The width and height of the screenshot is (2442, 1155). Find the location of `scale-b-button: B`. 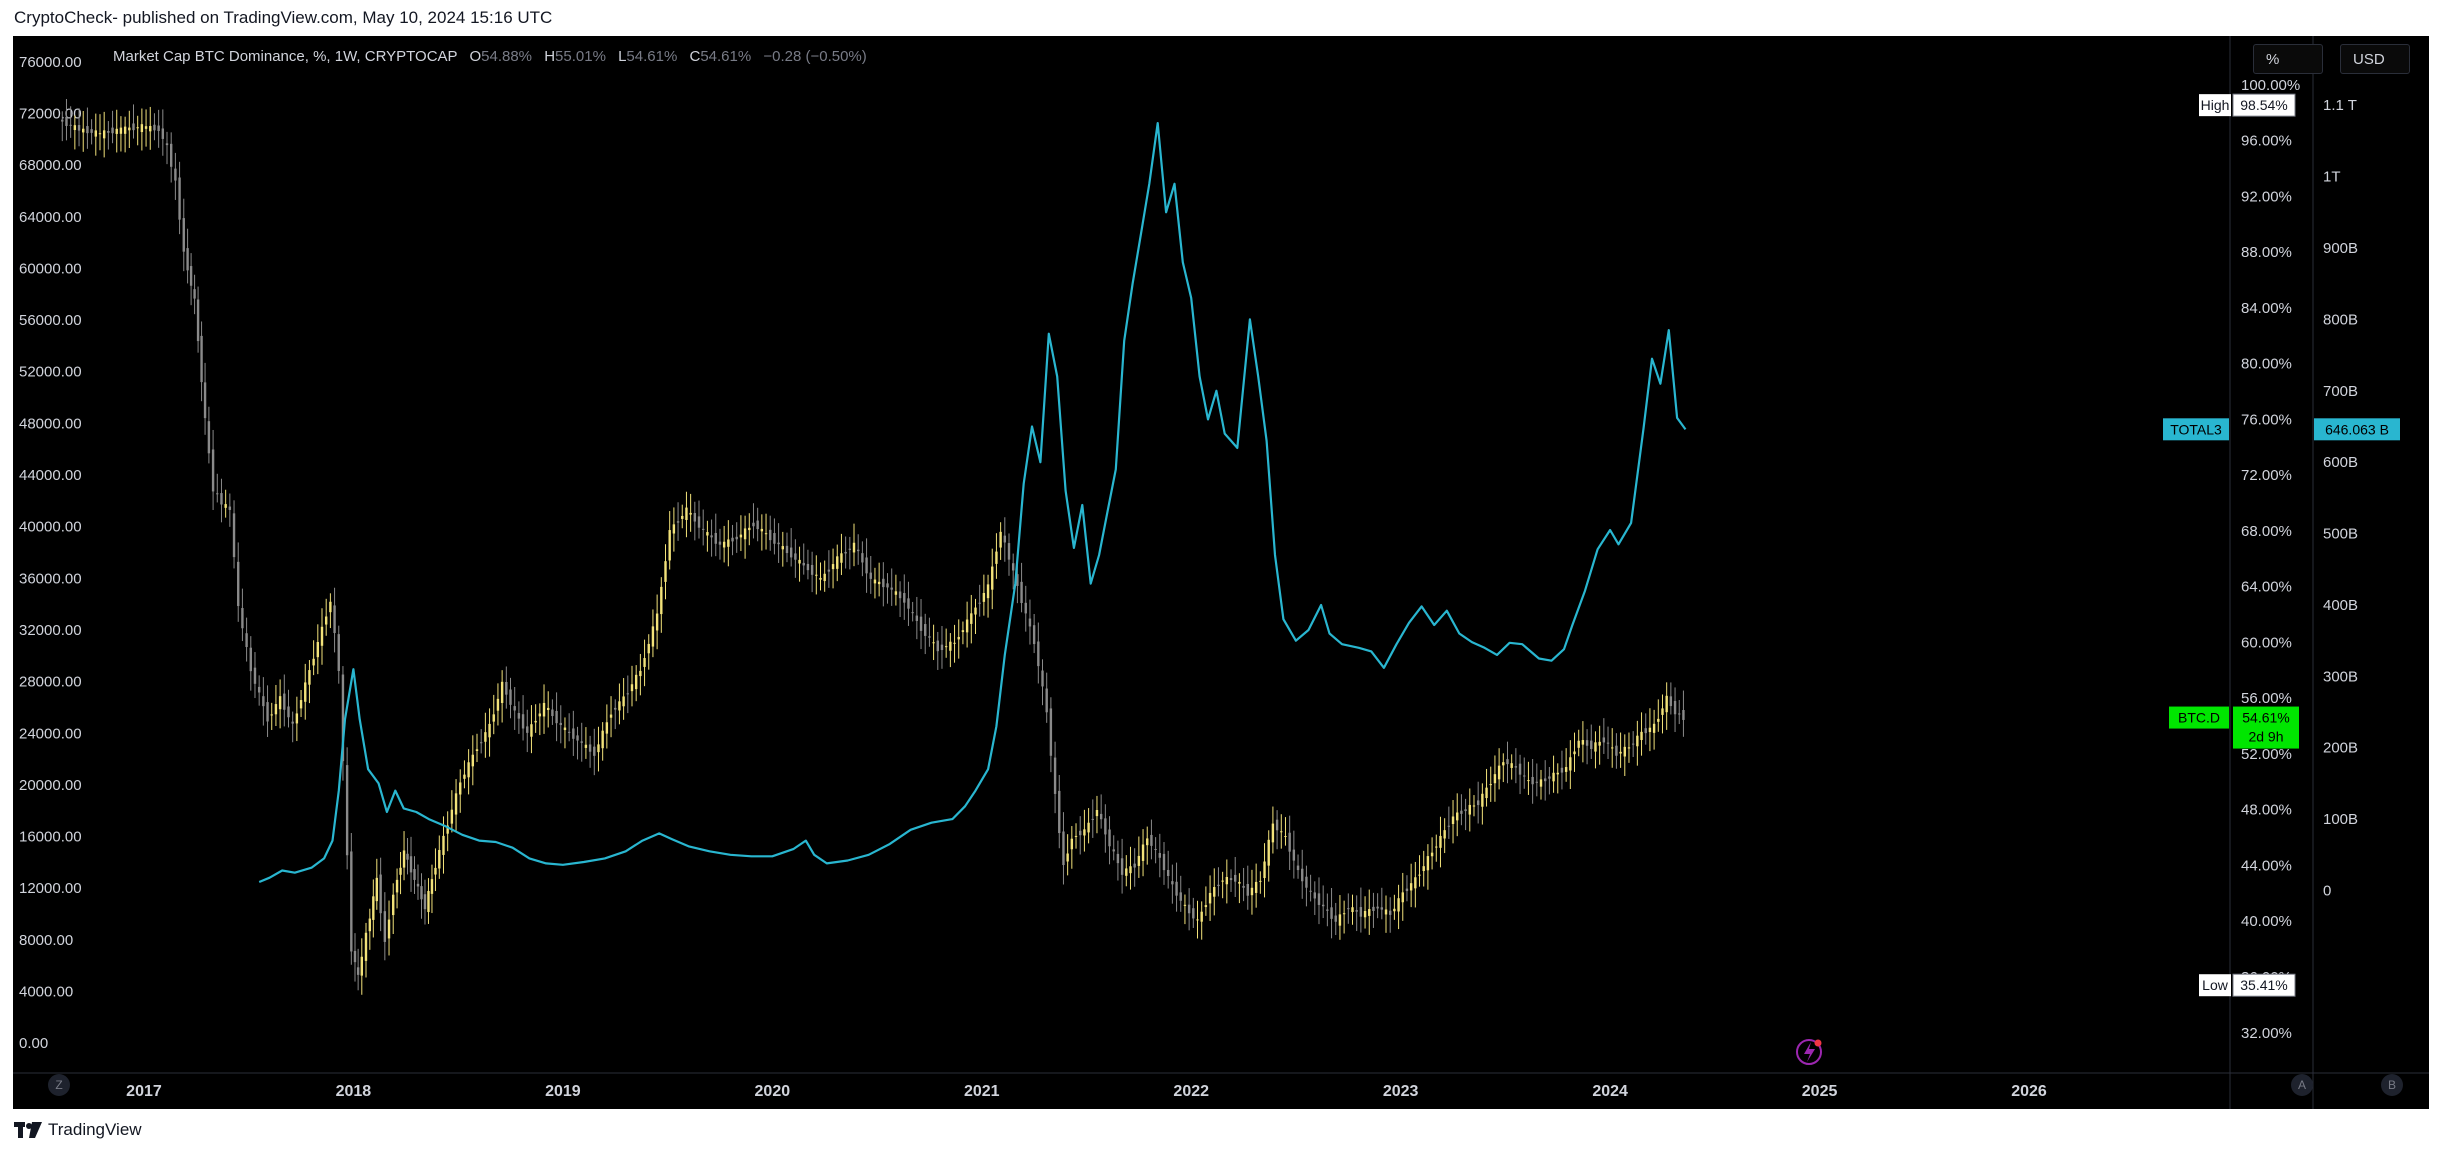

scale-b-button: B is located at coordinates (2392, 1085).